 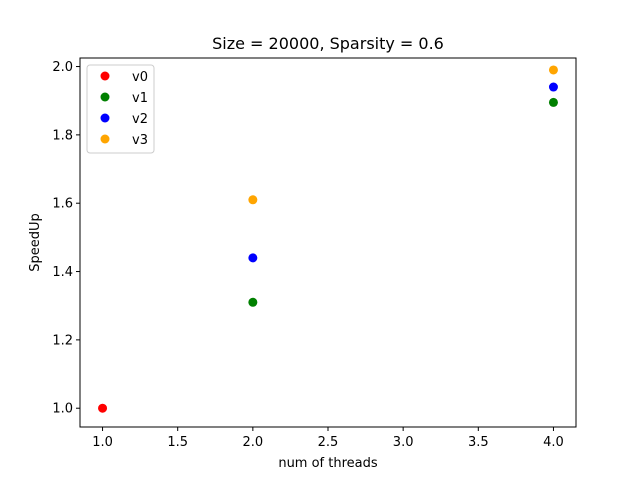 What do you see at coordinates (62, 67) in the screenshot?
I see `y-tick-label: 2.0` at bounding box center [62, 67].